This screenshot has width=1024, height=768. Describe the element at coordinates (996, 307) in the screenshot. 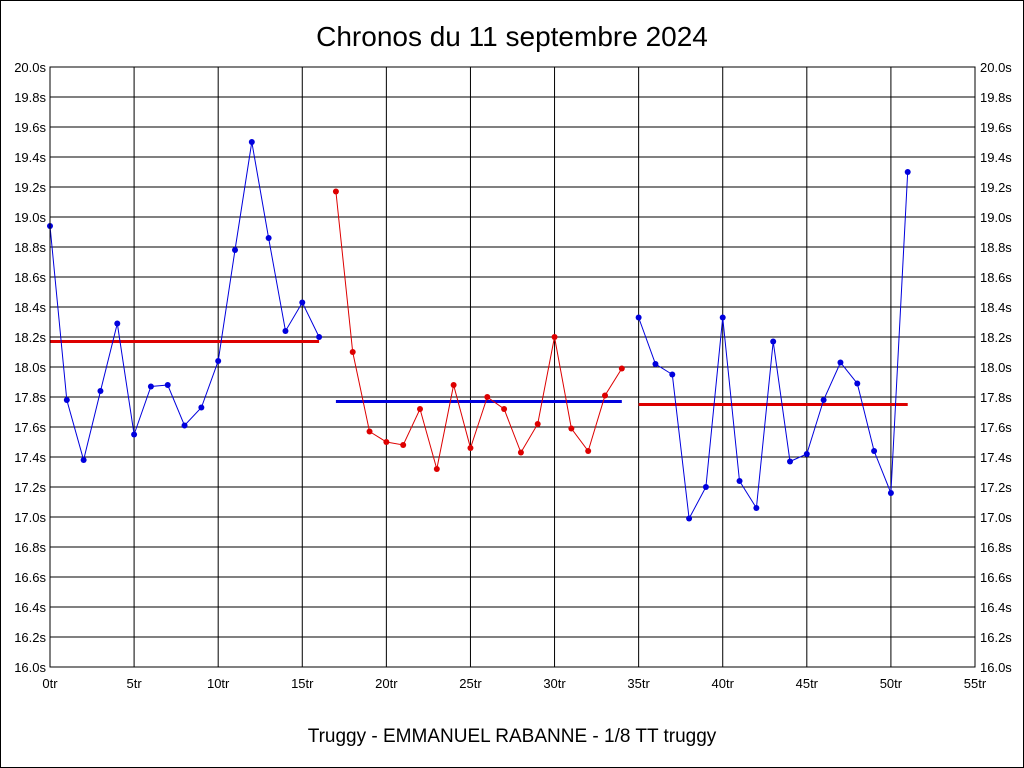

I see `y-tick-label-right: 18.4s` at that location.